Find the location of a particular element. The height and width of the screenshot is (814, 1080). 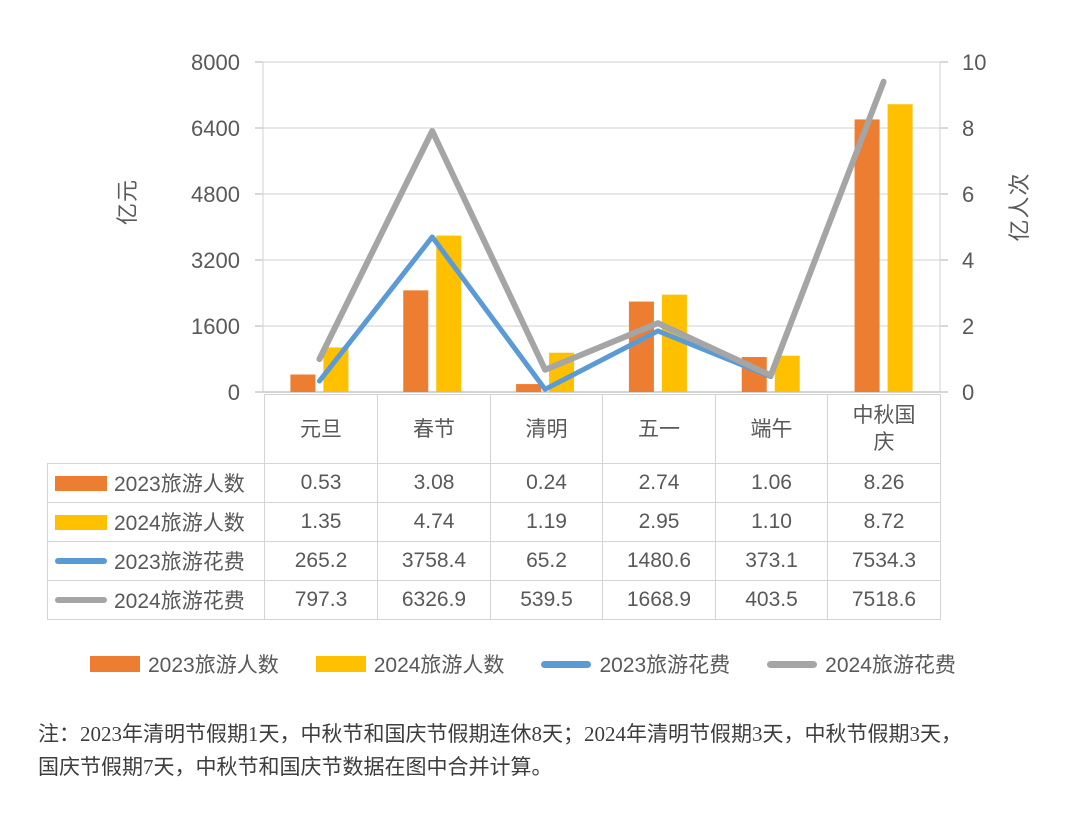

value-cell-s0-c3: 2.74 is located at coordinates (659, 483).